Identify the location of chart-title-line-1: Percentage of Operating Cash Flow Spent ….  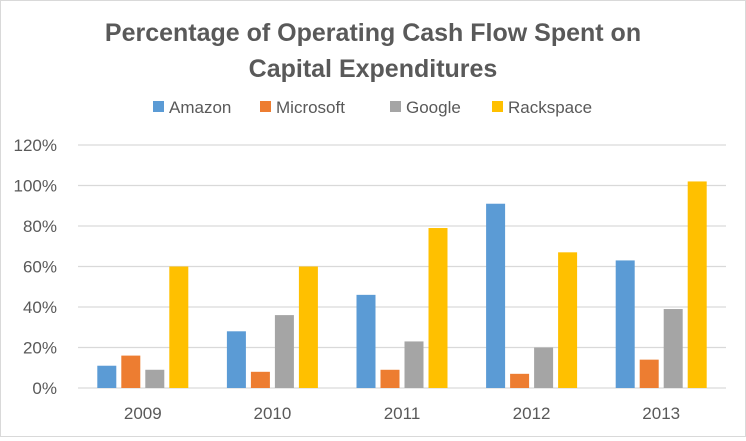
(373, 33).